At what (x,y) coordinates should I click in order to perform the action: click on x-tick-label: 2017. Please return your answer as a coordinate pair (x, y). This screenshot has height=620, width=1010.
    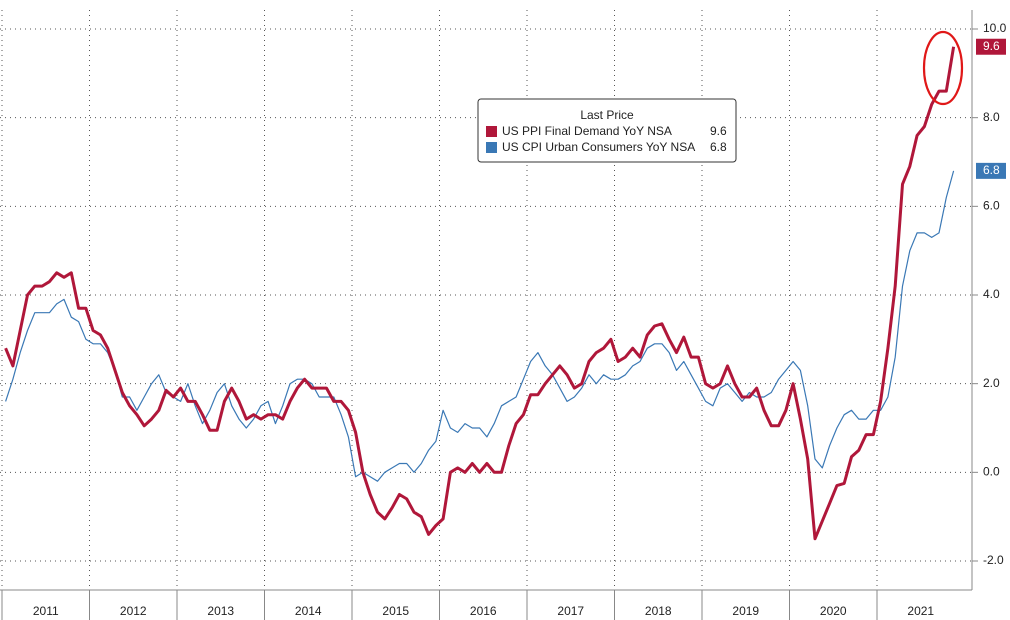
    Looking at the image, I should click on (570, 611).